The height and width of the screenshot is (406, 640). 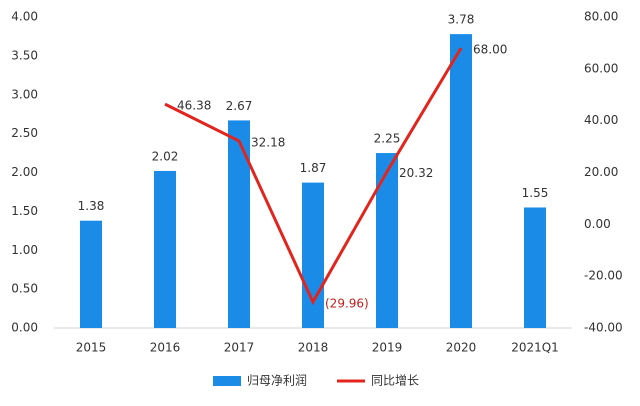 I want to click on bar-value-label: 1.55, so click(x=535, y=193).